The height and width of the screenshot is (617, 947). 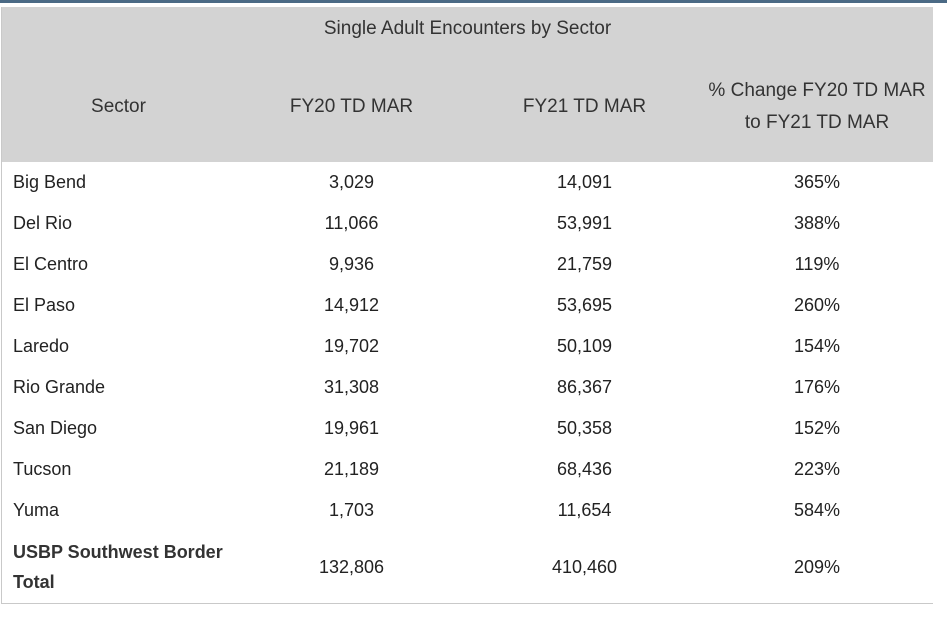 I want to click on fy20-value-cell: 19,702, so click(x=351, y=346).